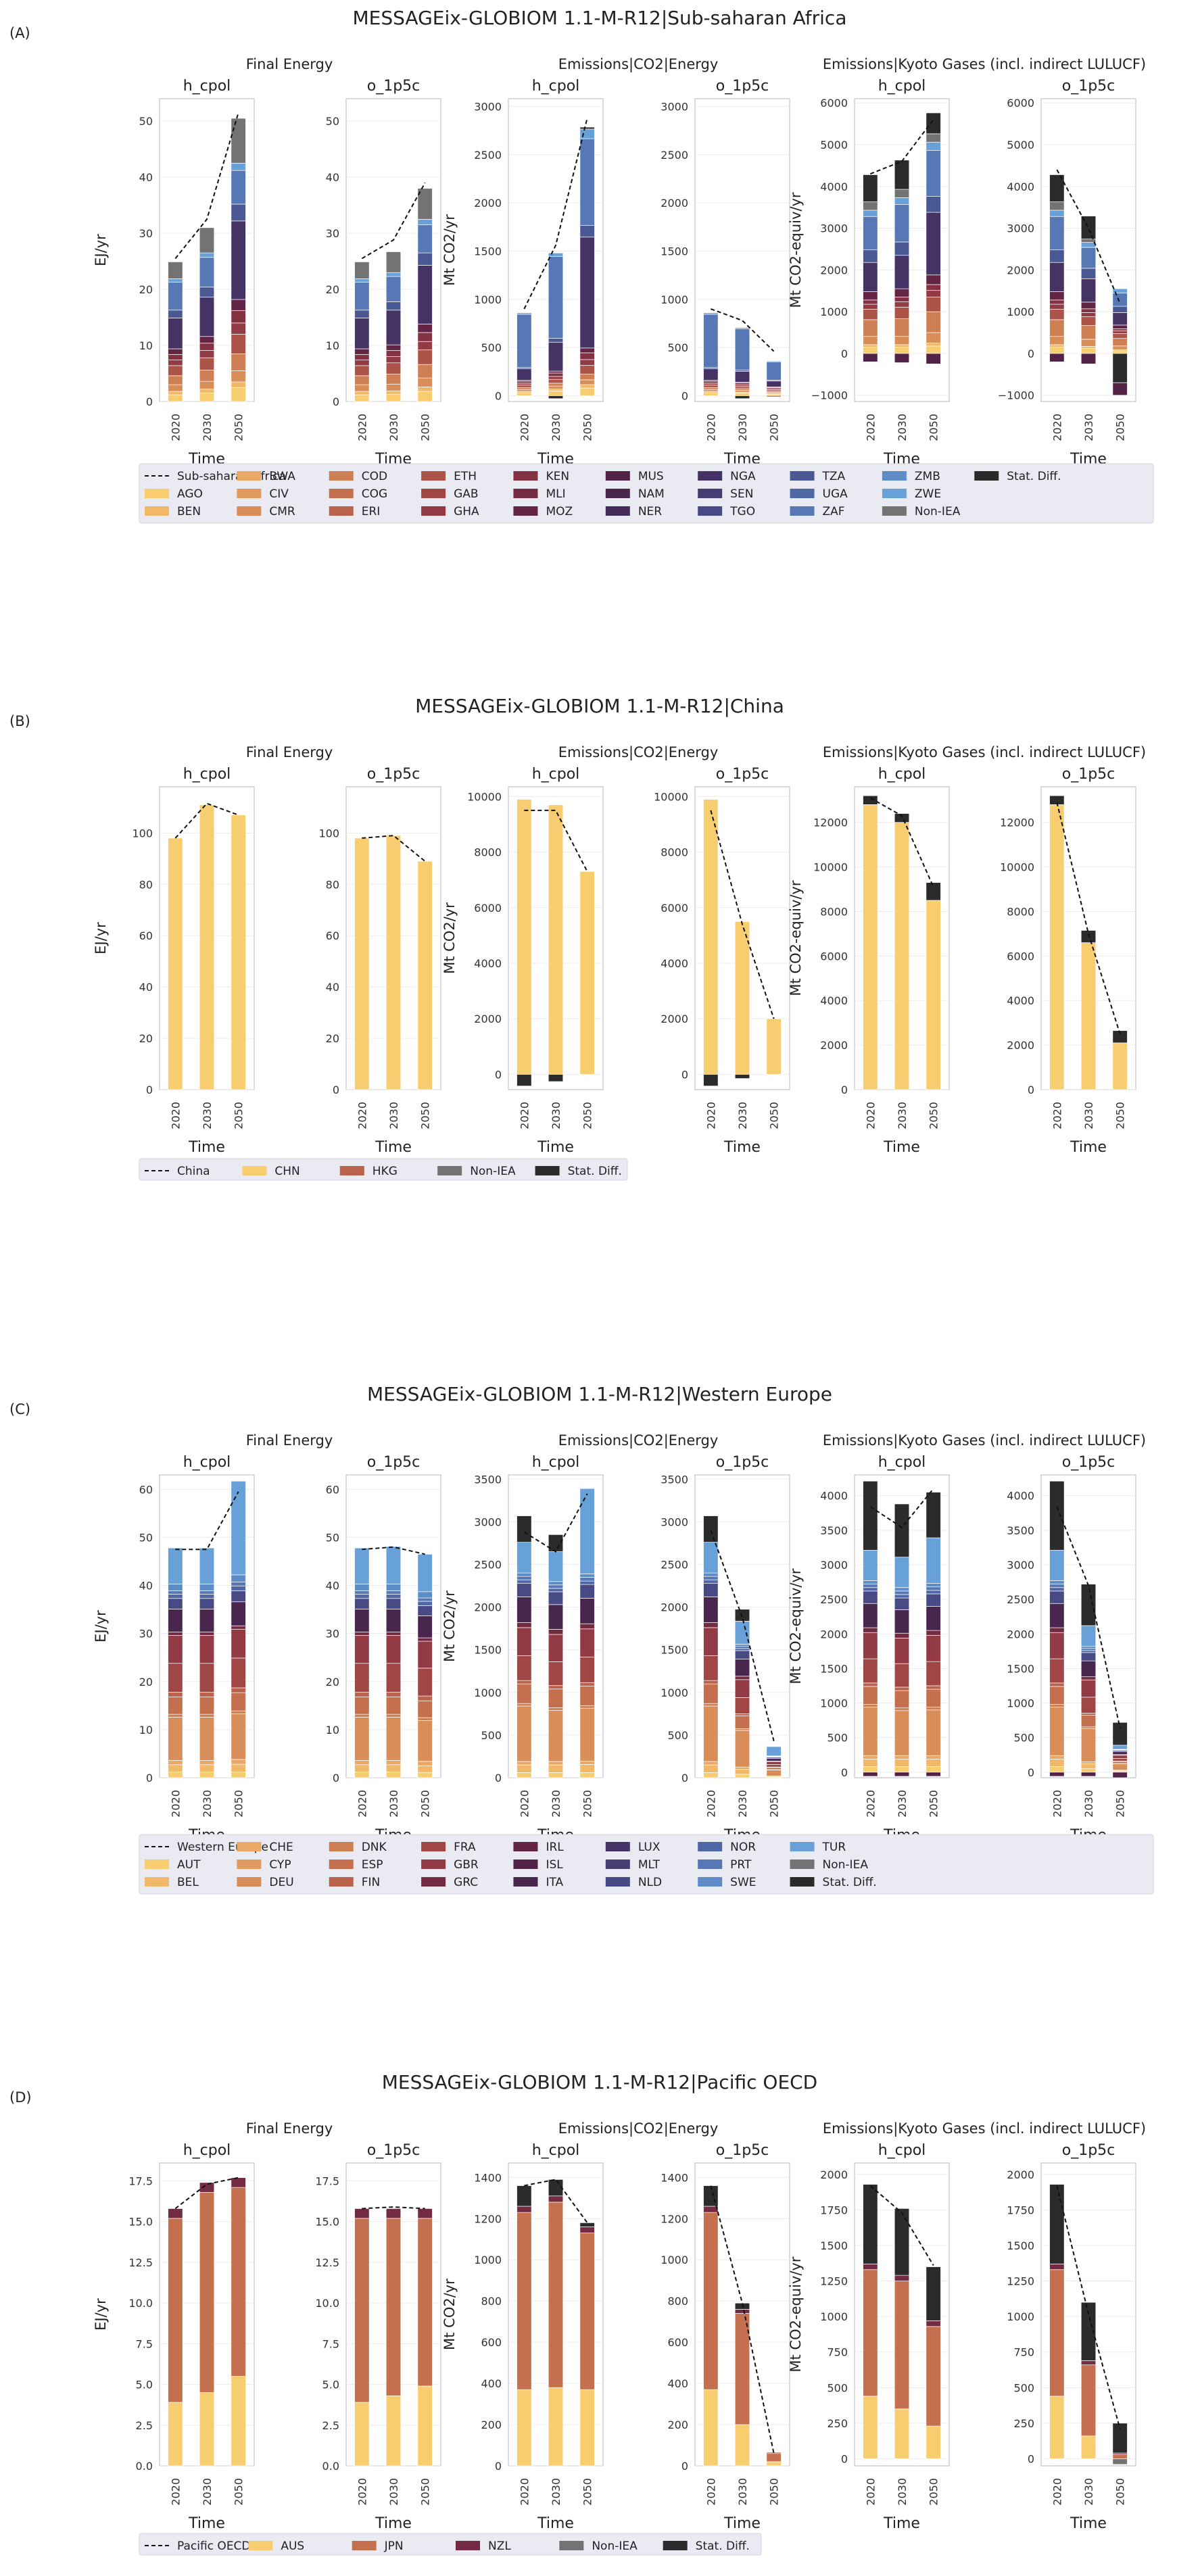 The image size is (1200, 2576). Describe the element at coordinates (175, 1768) in the screenshot. I see `bar-segment-bel` at that location.